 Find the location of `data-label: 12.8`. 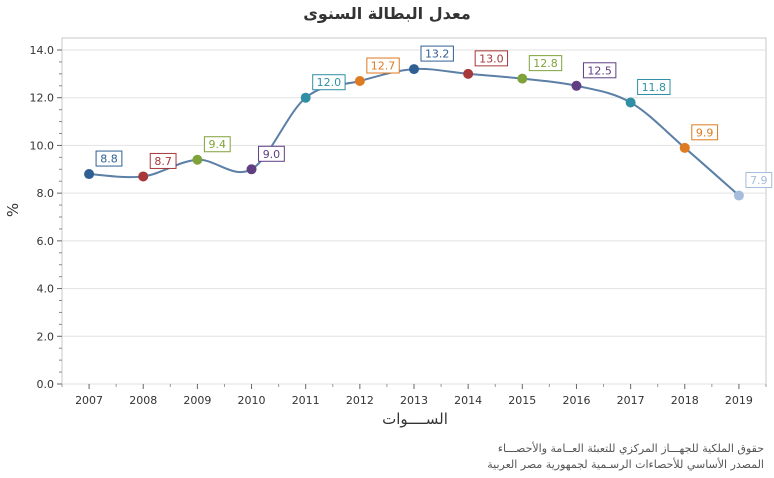

data-label: 12.8 is located at coordinates (545, 63).